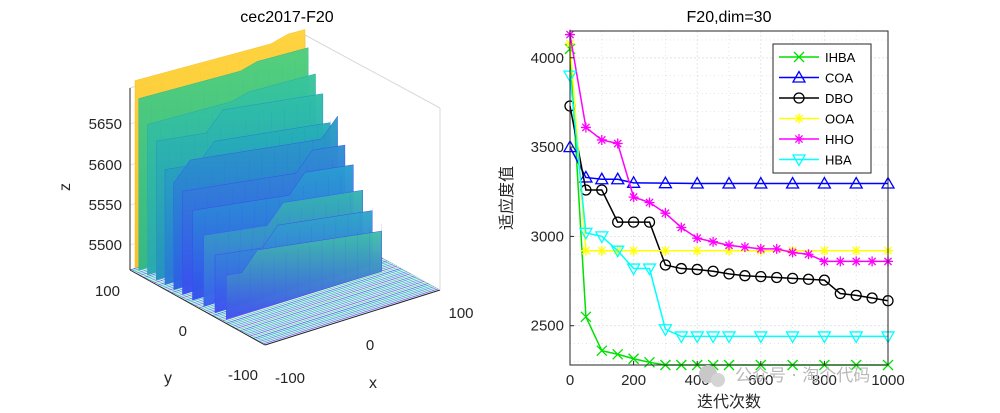 Image resolution: width=1000 pixels, height=413 pixels. What do you see at coordinates (816, 98) in the screenshot?
I see `legend-item: DBO` at bounding box center [816, 98].